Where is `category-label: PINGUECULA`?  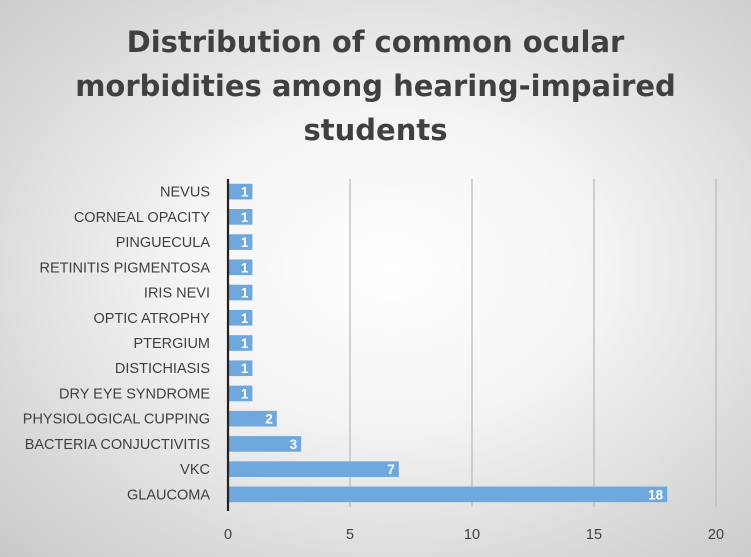 category-label: PINGUECULA is located at coordinates (163, 243).